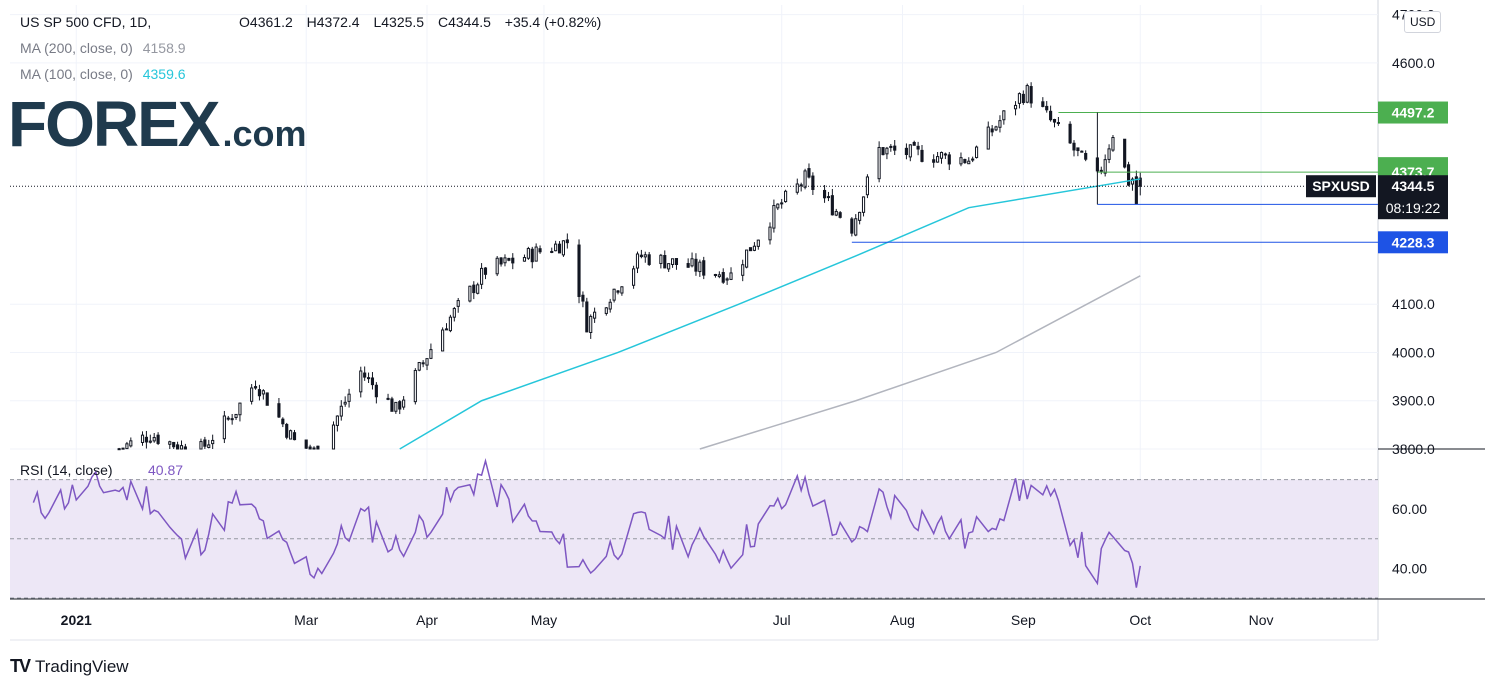  I want to click on rsi-value: 40.87, so click(165, 470).